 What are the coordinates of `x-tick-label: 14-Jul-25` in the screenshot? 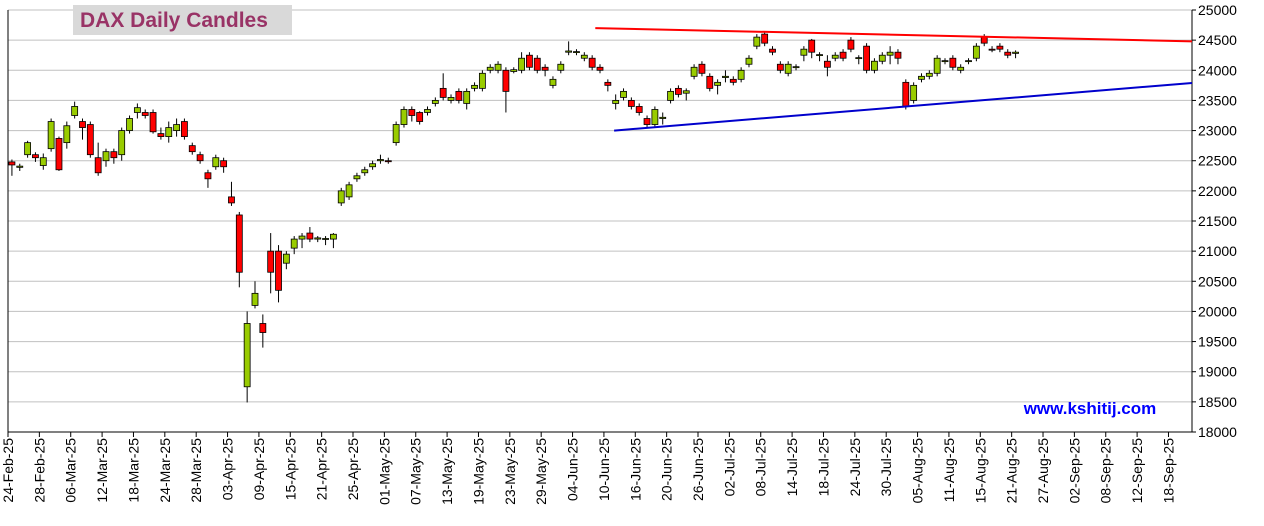 It's located at (792, 467).